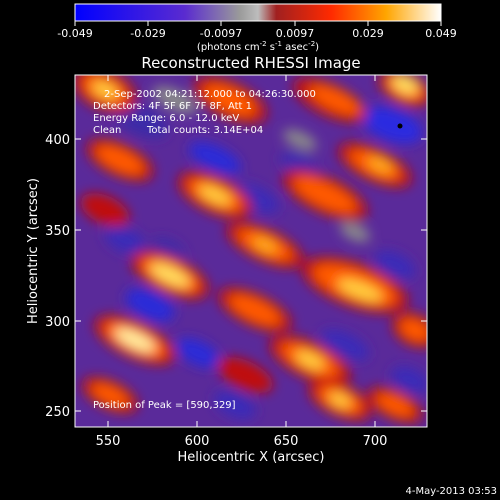 This screenshot has height=500, width=500. What do you see at coordinates (197, 441) in the screenshot?
I see `x-tick-label: 600` at bounding box center [197, 441].